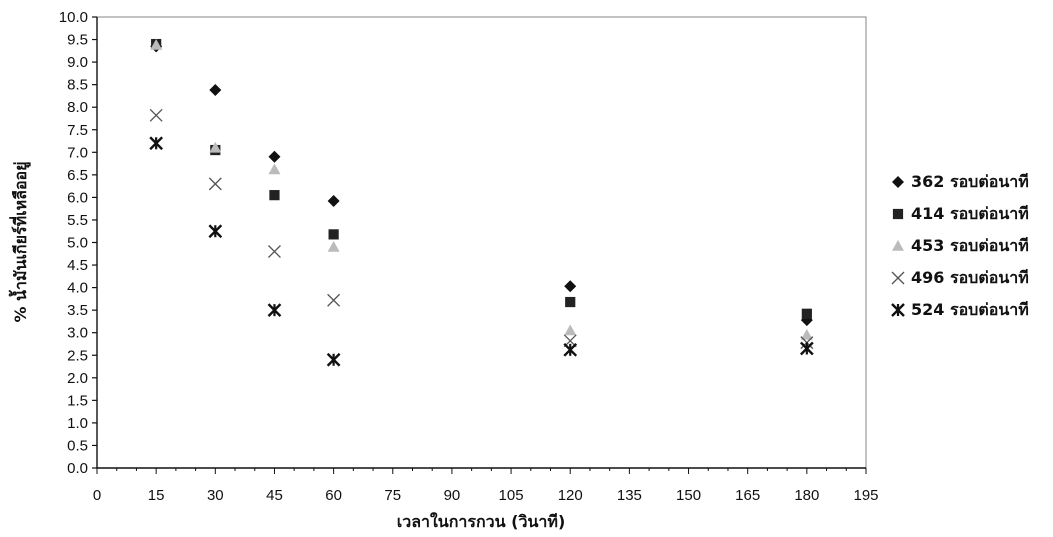 This screenshot has width=1053, height=537. What do you see at coordinates (77, 378) in the screenshot?
I see `y-tick-label: 2.0` at bounding box center [77, 378].